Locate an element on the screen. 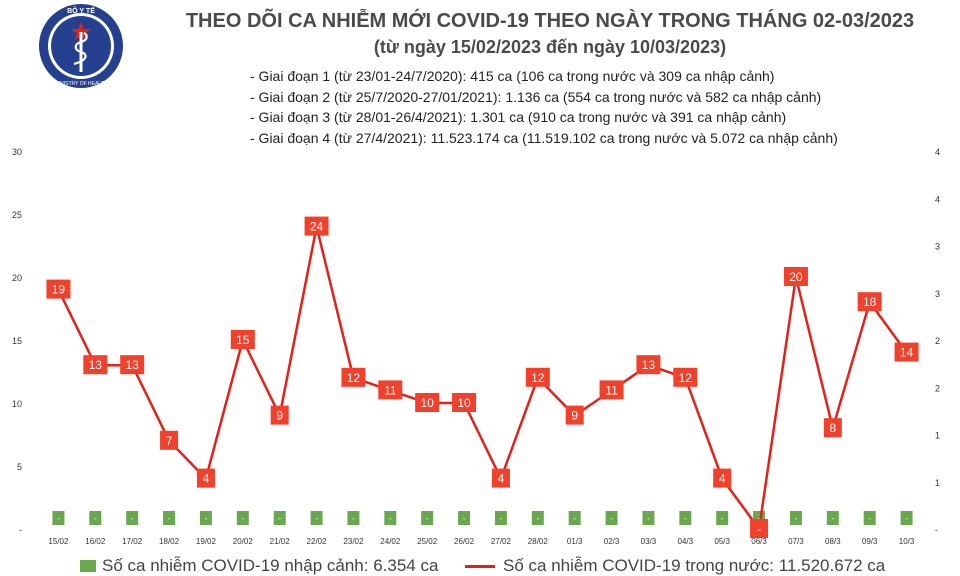 The height and width of the screenshot is (576, 960). domestic-data-label: 20 is located at coordinates (796, 277).